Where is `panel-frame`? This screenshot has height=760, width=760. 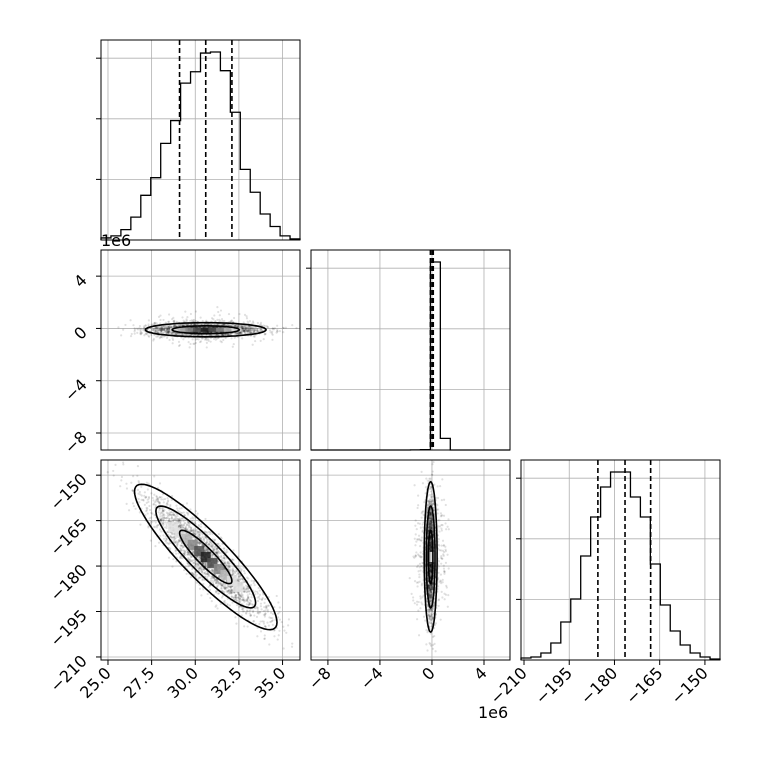 panel-frame is located at coordinates (410, 560).